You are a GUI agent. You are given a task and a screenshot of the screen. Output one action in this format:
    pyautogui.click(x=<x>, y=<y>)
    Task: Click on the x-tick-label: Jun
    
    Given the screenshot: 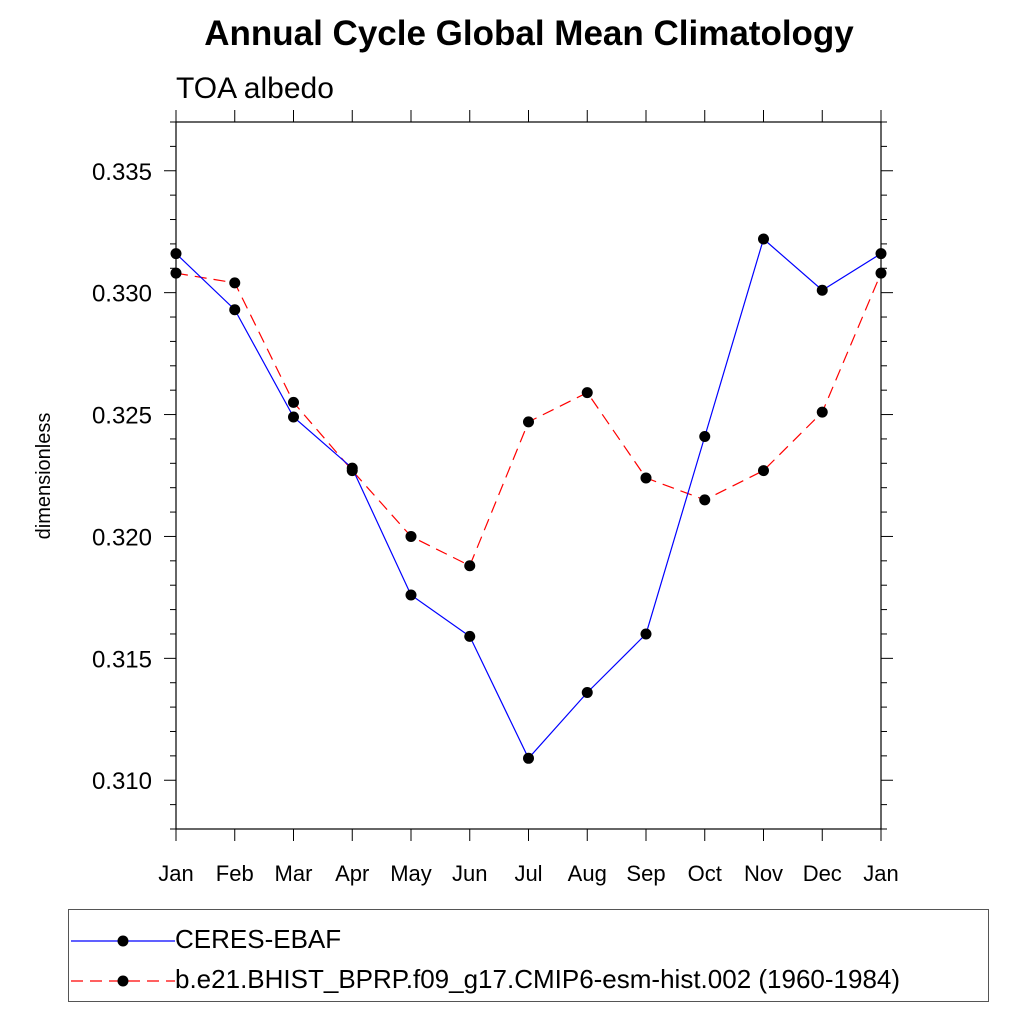 What is the action you would take?
    pyautogui.click(x=469, y=873)
    